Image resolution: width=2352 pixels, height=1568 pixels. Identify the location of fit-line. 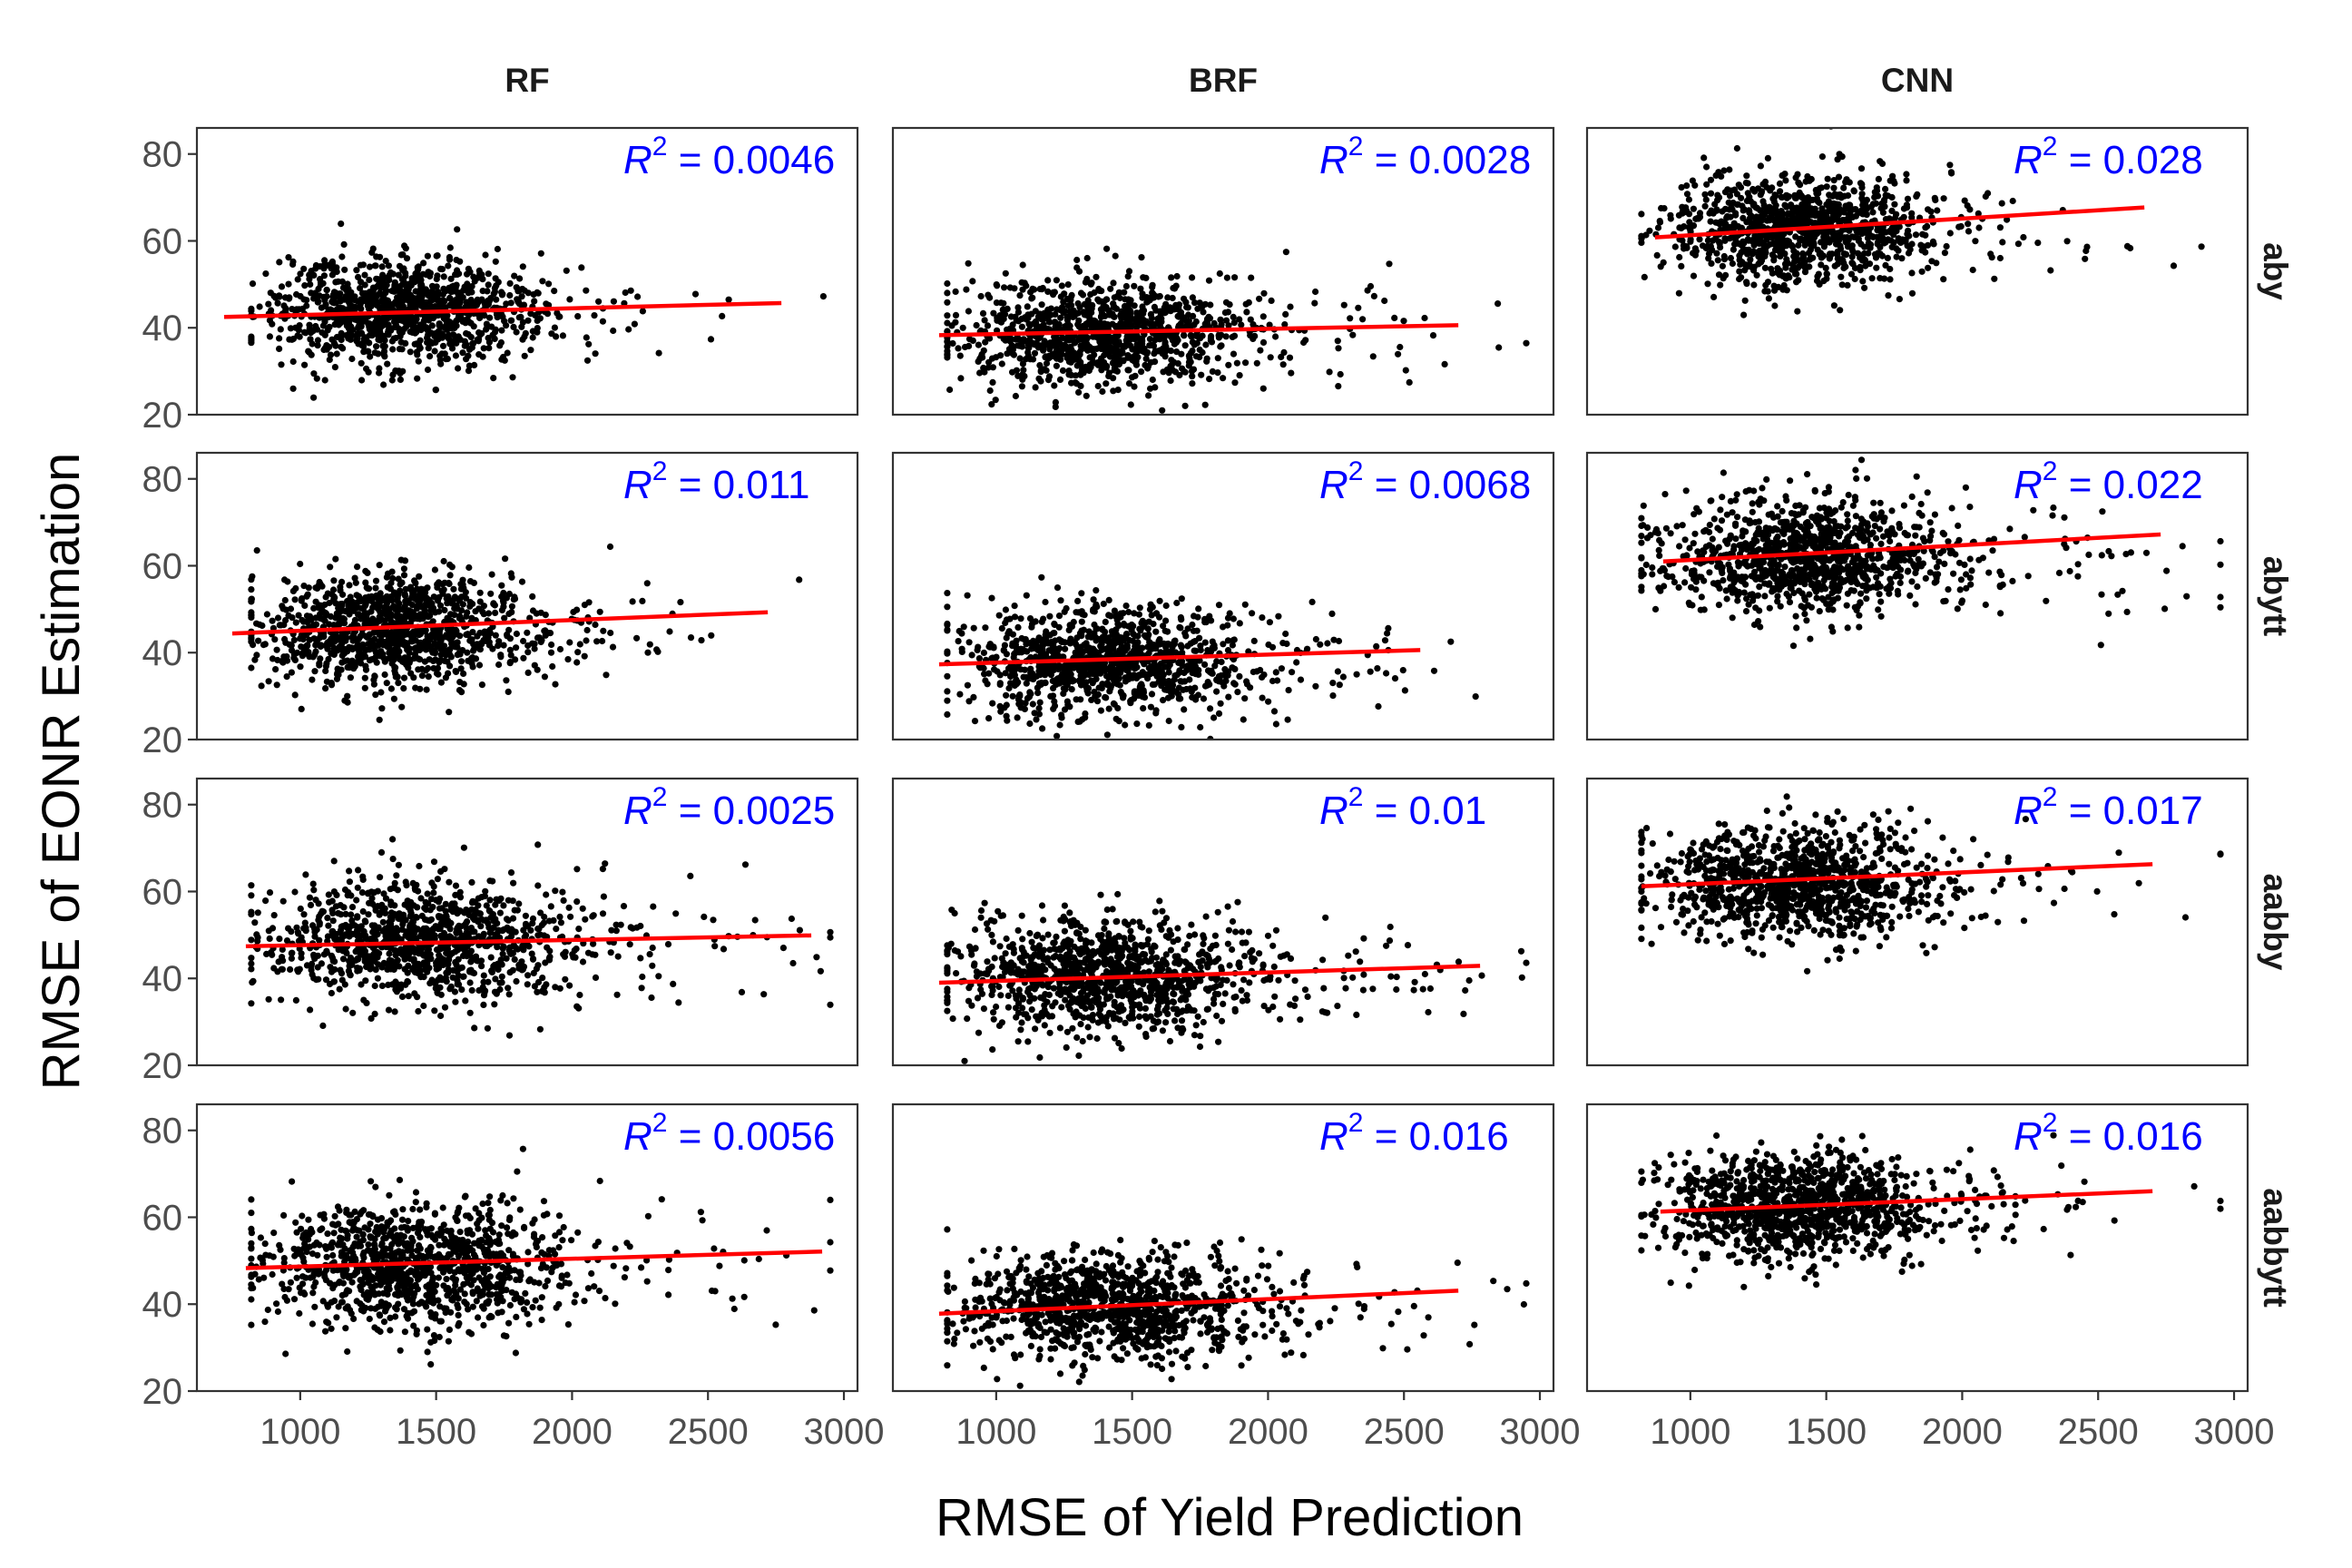
(500, 623).